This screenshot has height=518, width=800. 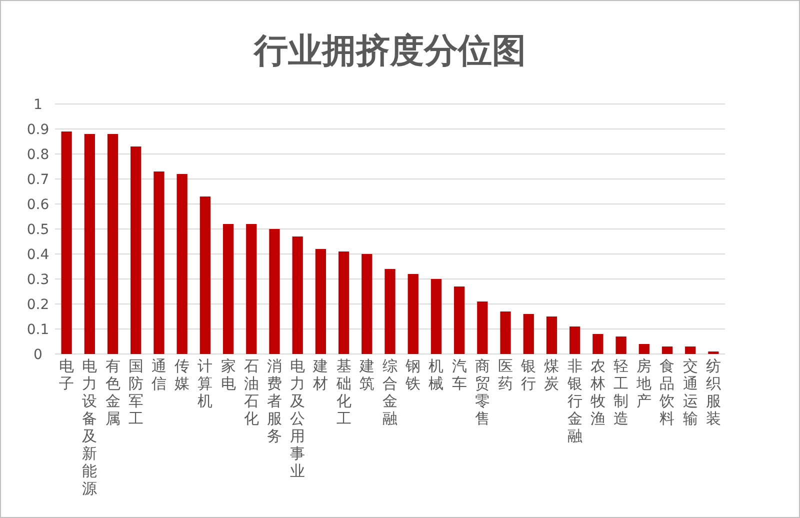 What do you see at coordinates (38, 205) in the screenshot?
I see `y-tick-label: 0.6` at bounding box center [38, 205].